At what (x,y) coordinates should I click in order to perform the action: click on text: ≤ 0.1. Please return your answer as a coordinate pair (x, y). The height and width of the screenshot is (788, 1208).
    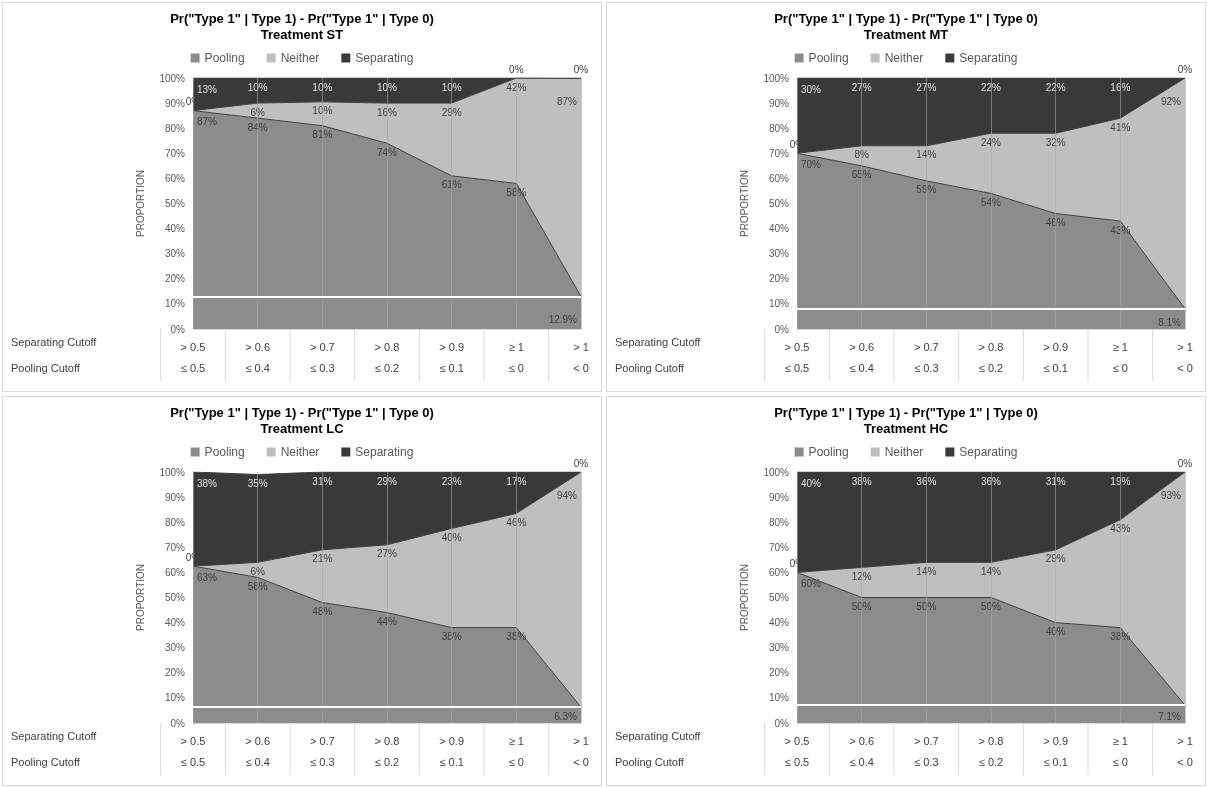
    Looking at the image, I should click on (451, 762).